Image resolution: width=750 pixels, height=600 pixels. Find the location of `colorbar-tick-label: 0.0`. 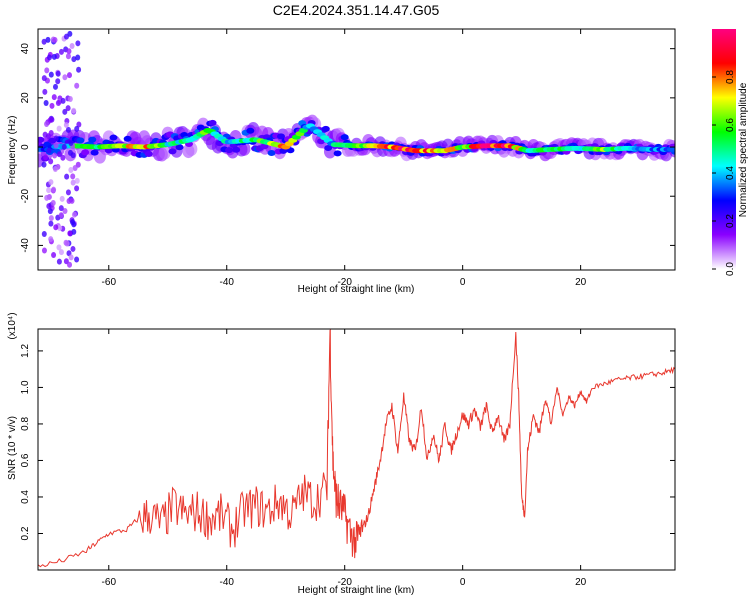

colorbar-tick-label: 0.0 is located at coordinates (730, 269).